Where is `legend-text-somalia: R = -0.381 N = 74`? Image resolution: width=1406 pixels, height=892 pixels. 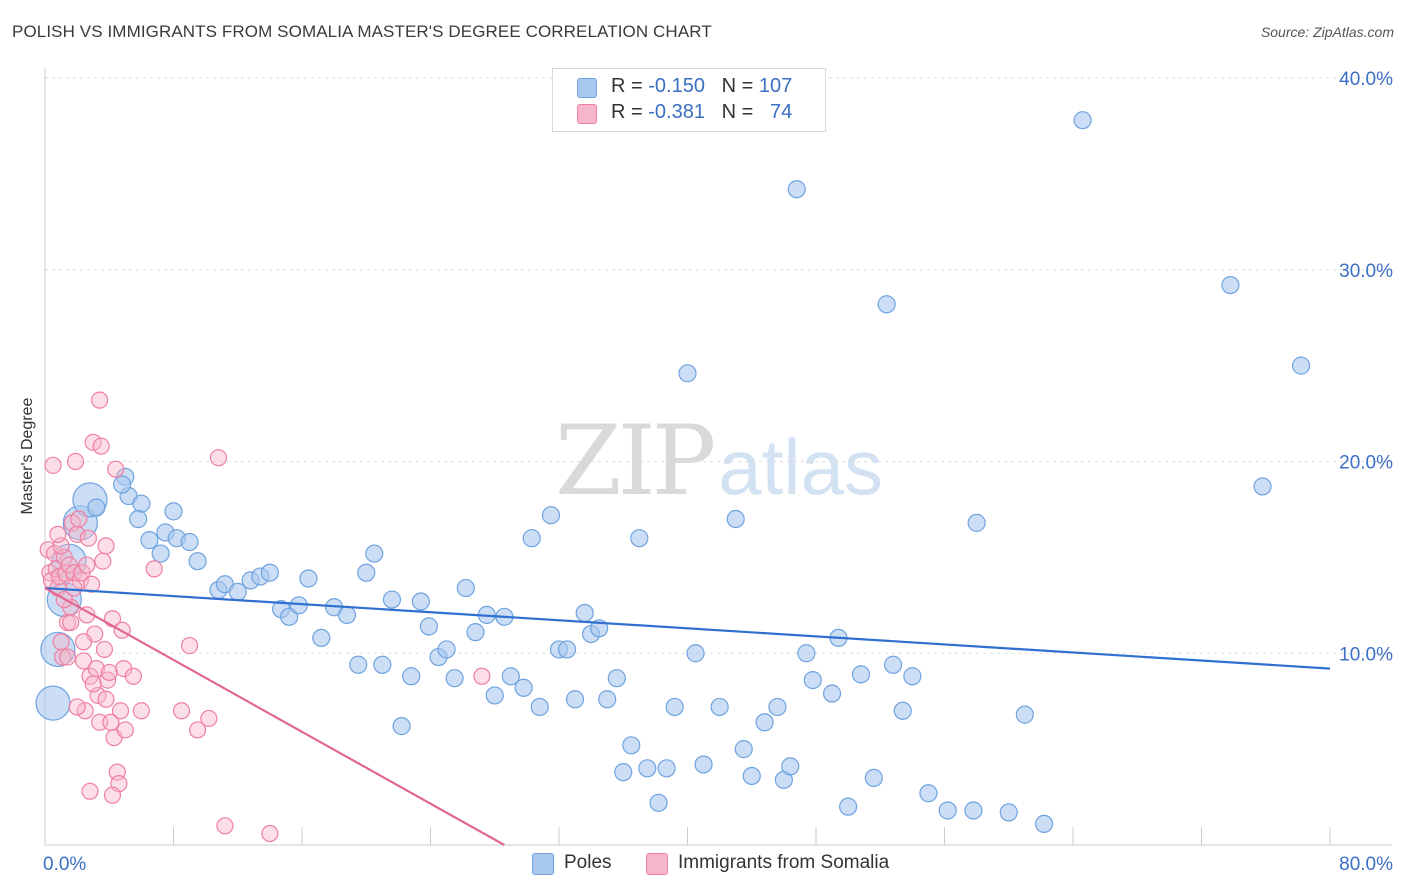 legend-text-somalia: R = -0.381 N = 74 is located at coordinates (701, 112).